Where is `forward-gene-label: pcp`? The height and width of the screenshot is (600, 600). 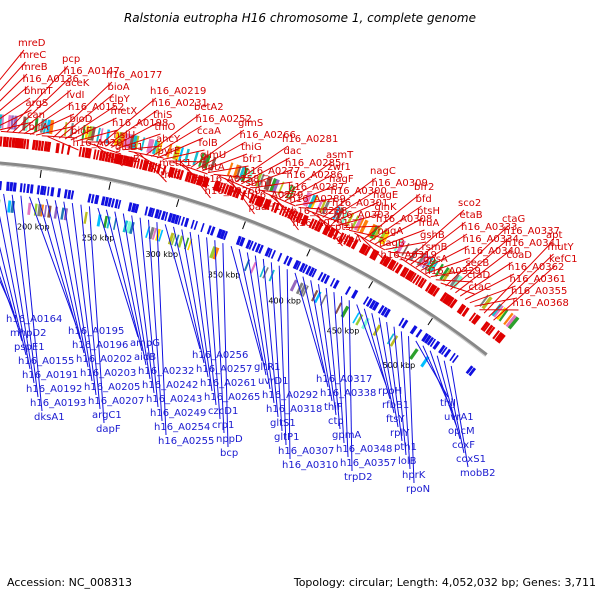 forward-gene-label: pcp is located at coordinates (71, 59).